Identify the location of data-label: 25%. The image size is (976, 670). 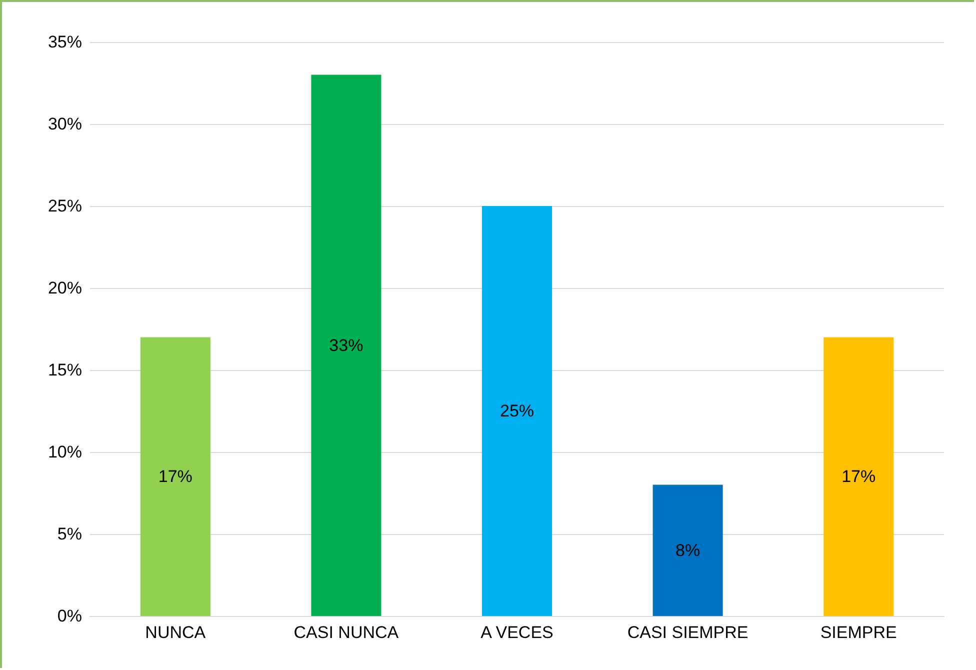
(517, 411).